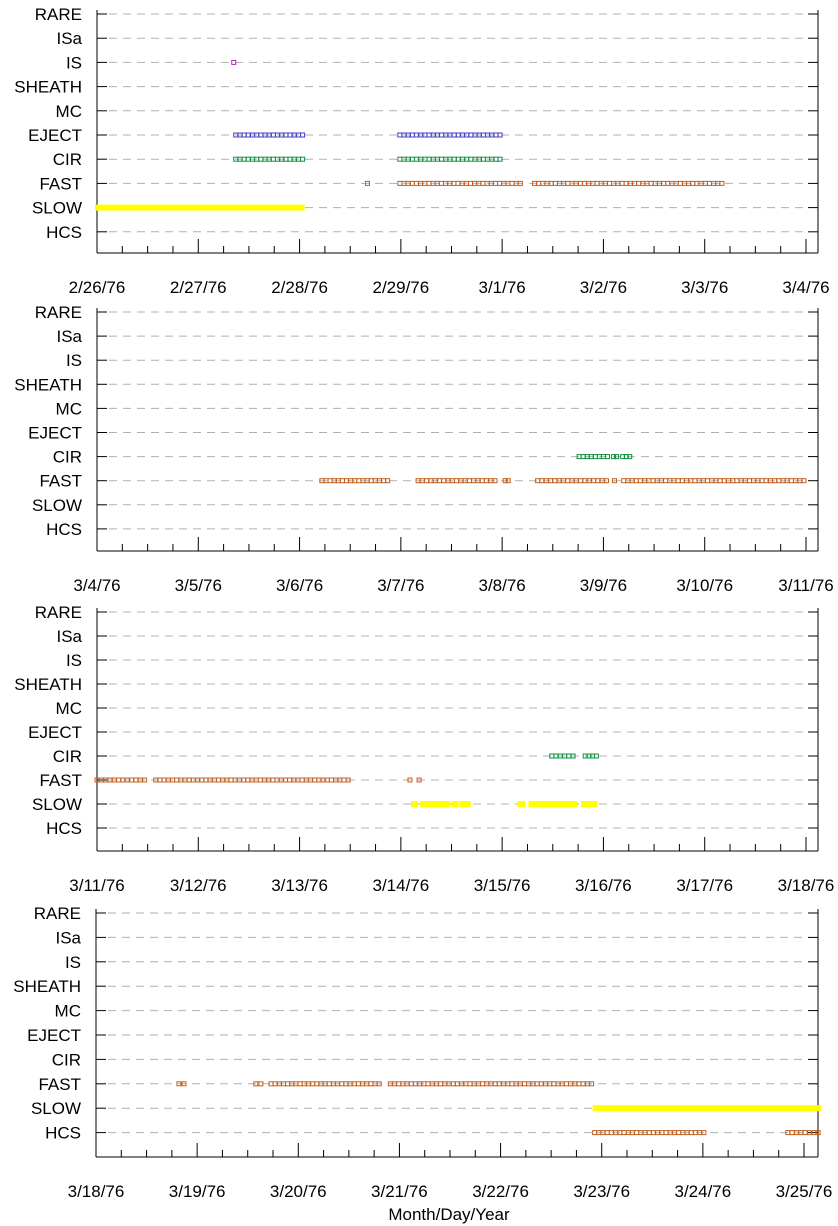  I want to click on x-tick-label: 3/7/76, so click(400, 585).